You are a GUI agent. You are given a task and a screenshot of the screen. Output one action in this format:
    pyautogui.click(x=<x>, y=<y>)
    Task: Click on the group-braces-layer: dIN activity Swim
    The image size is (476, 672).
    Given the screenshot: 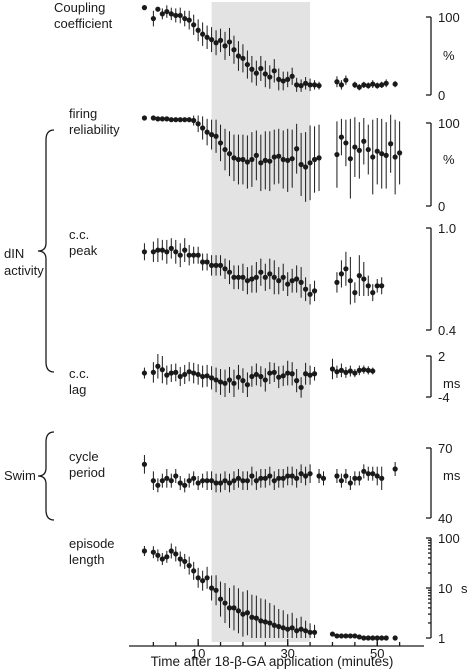 What is the action you would take?
    pyautogui.click(x=29, y=325)
    